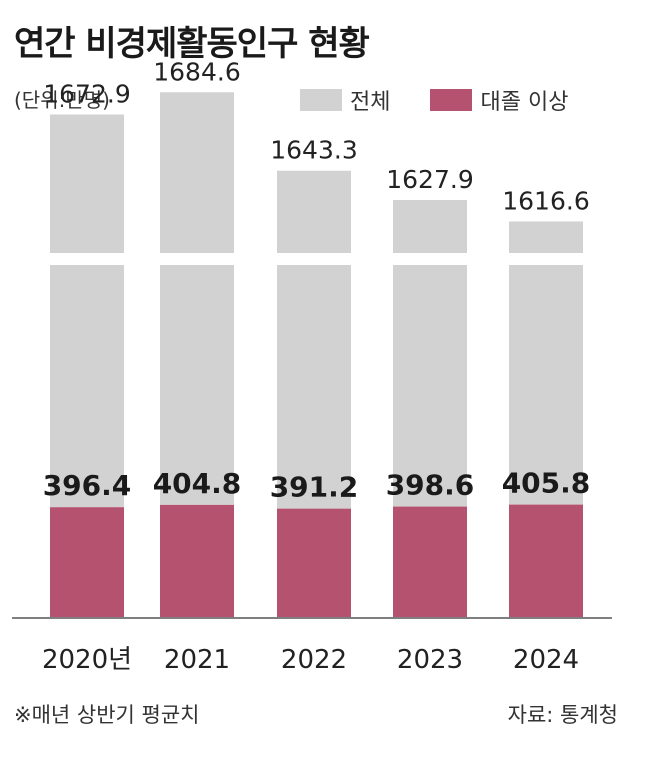 Image resolution: width=648 pixels, height=770 pixels. Describe the element at coordinates (321, 100) in the screenshot. I see `legend-swatch-total` at that location.